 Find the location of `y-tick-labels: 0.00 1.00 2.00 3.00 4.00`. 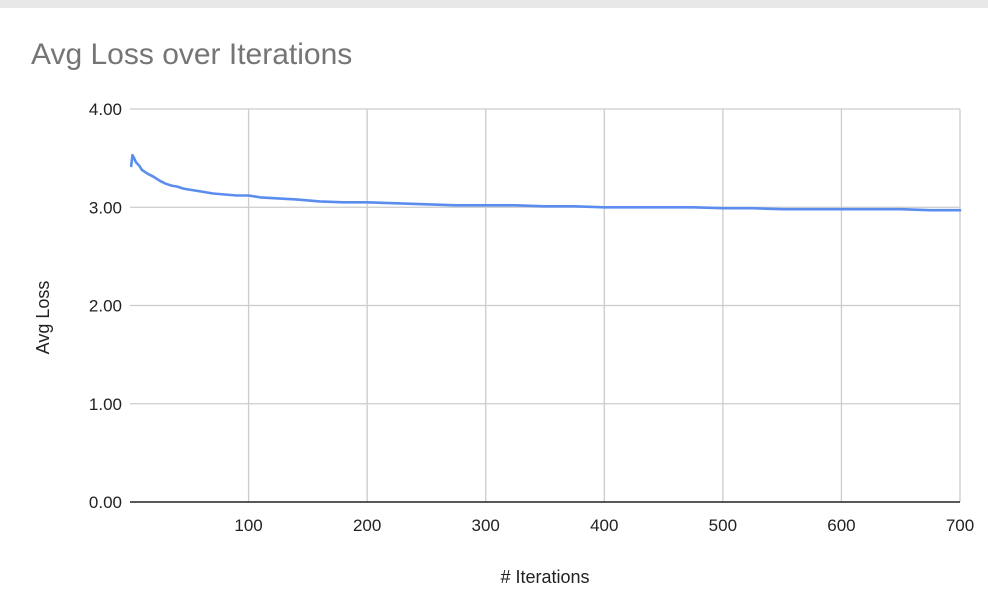

y-tick-labels: 0.00 1.00 2.00 3.00 4.00 is located at coordinates (105, 306).